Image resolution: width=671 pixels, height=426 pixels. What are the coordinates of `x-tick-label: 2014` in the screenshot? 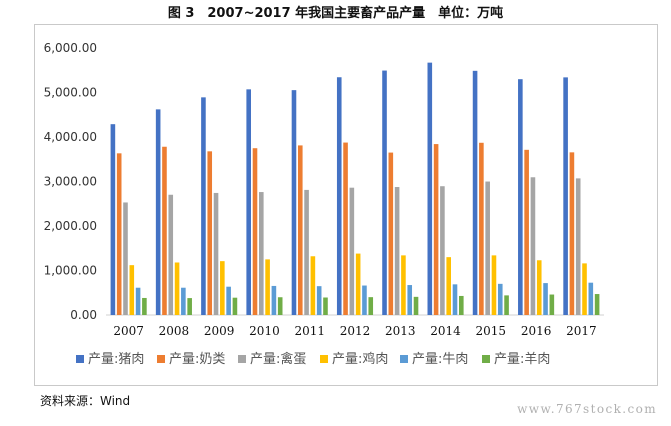 It's located at (445, 331).